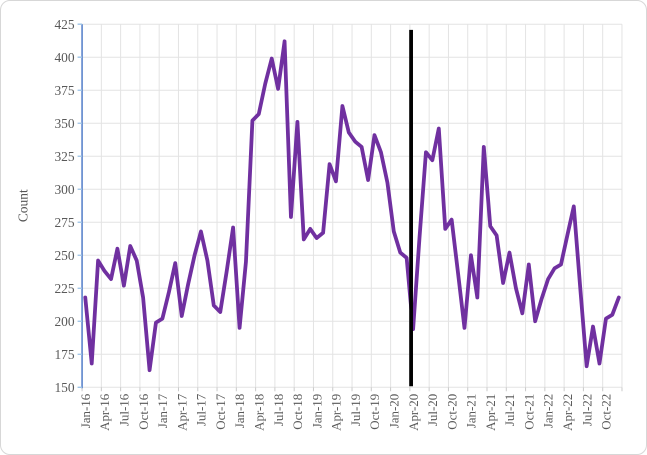  I want to click on x-tick-label: Jul-18, so click(278, 410).